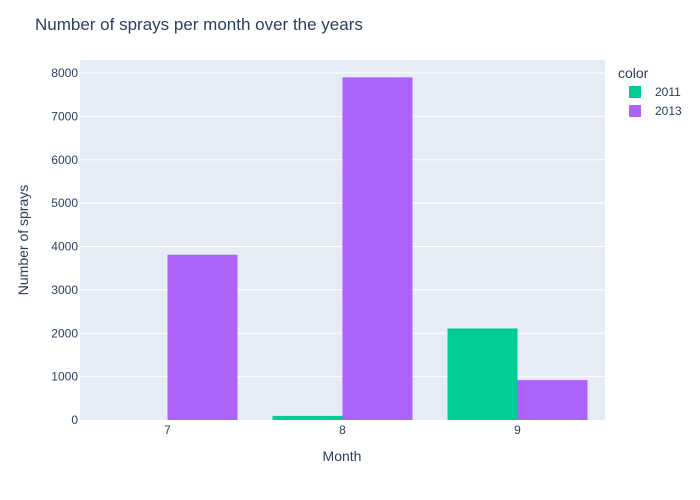 The height and width of the screenshot is (500, 700). I want to click on y-tick-label: 6000, so click(64, 160).